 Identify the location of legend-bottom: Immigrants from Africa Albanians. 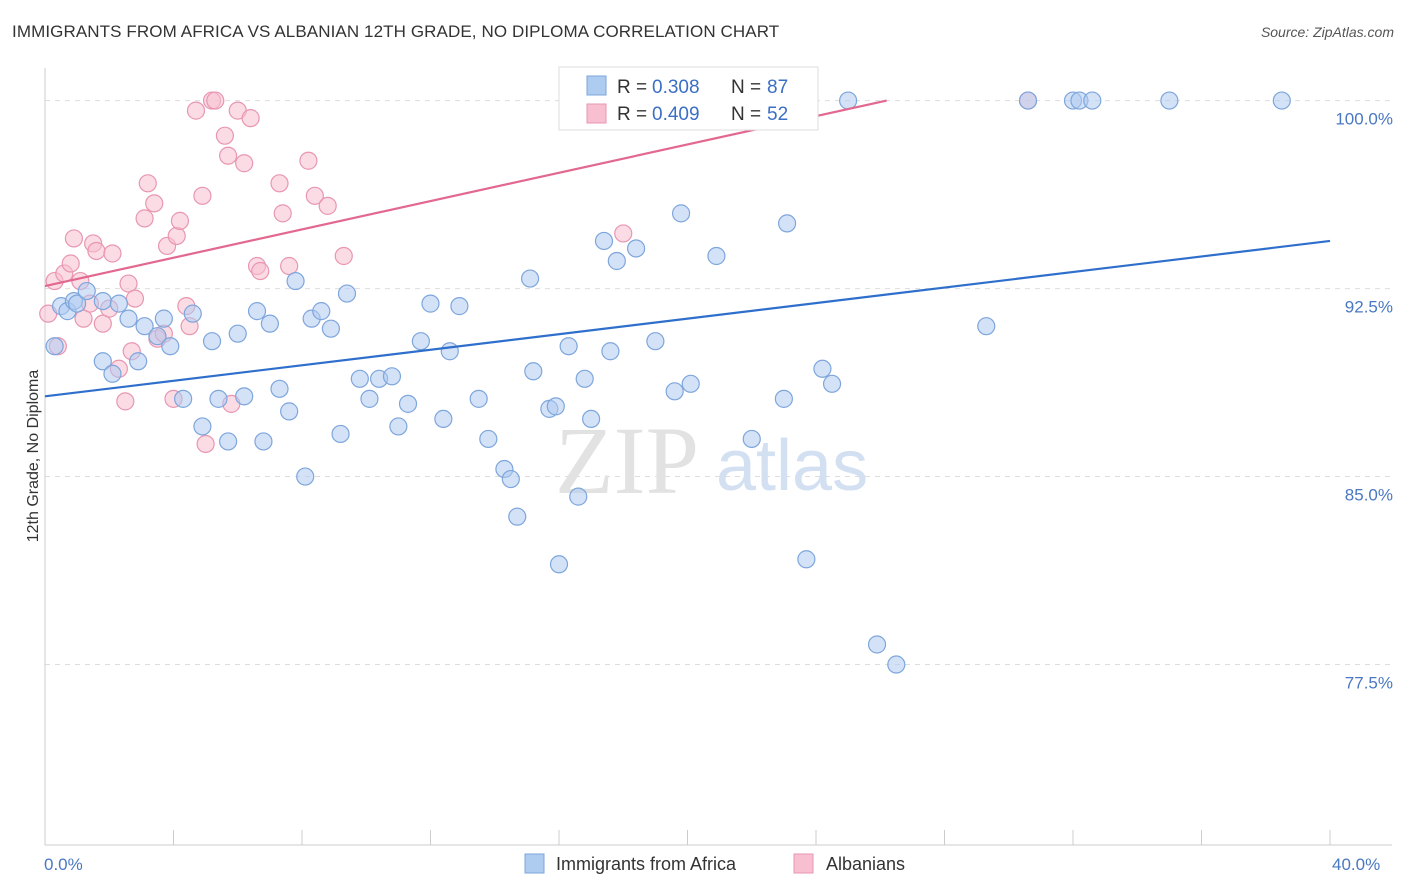
(714, 863).